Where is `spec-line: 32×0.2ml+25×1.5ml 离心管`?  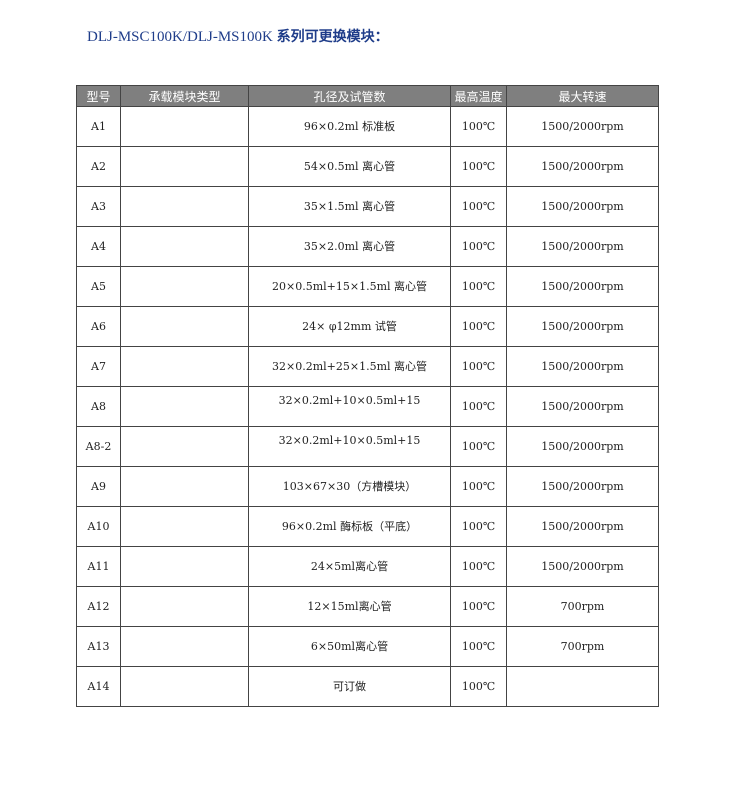
spec-line: 32×0.2ml+25×1.5ml 离心管 is located at coordinates (349, 366).